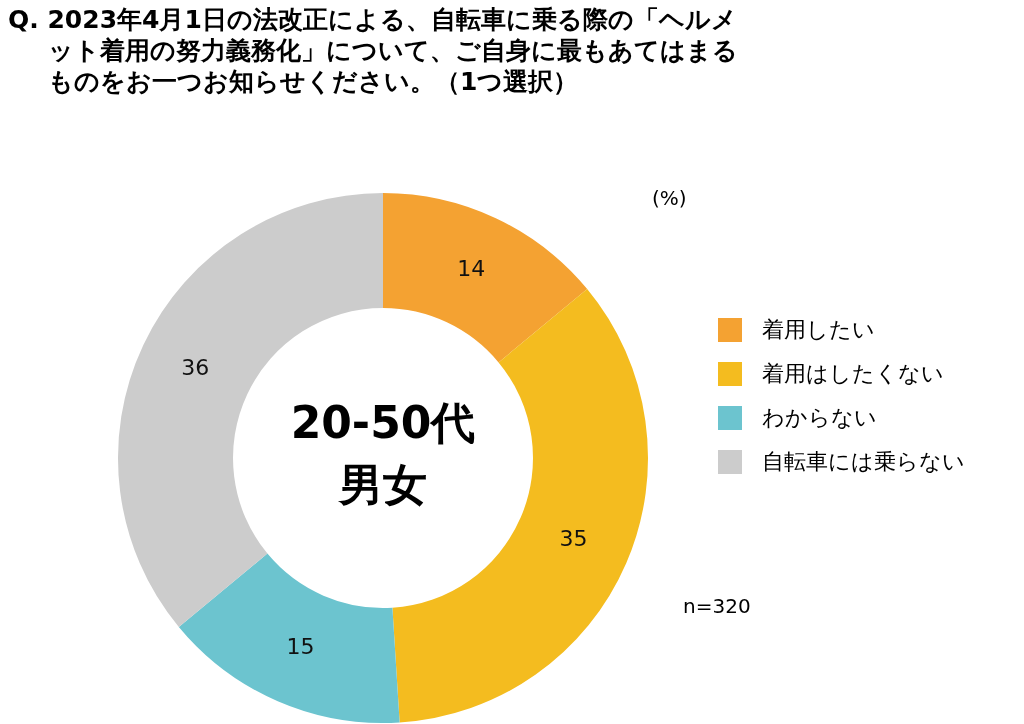 Image resolution: width=1024 pixels, height=724 pixels. Describe the element at coordinates (819, 418) in the screenshot. I see `legend-label: わからない` at that location.